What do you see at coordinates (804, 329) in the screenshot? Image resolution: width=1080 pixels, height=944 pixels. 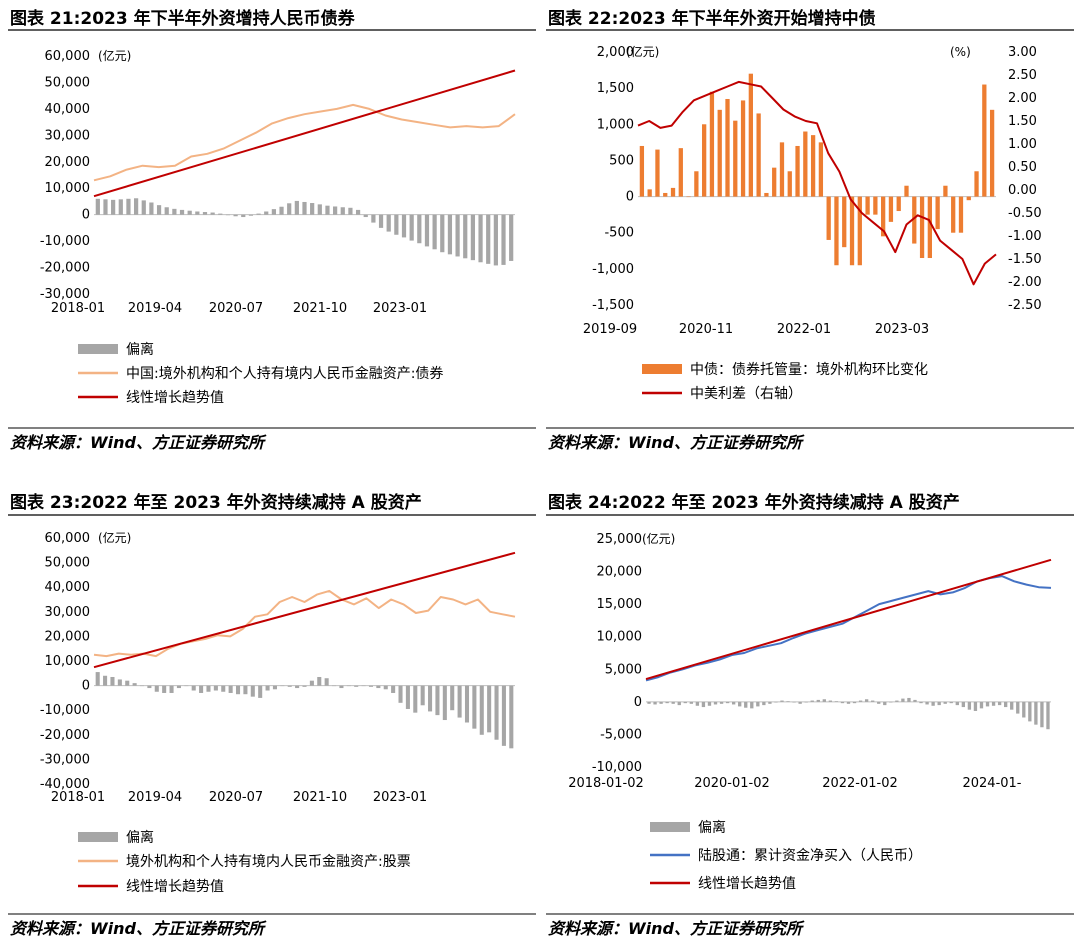 I see `x-tick-label: 2022-01` at bounding box center [804, 329].